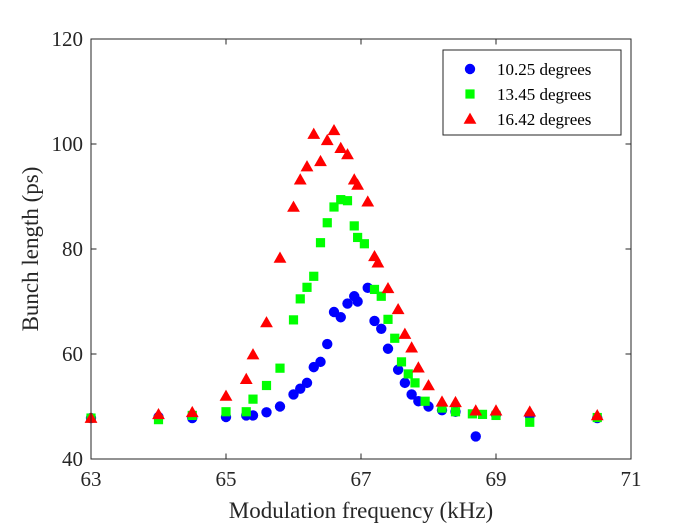 The image size is (700, 525). What do you see at coordinates (496, 479) in the screenshot?
I see `x-tick-label: 69` at bounding box center [496, 479].